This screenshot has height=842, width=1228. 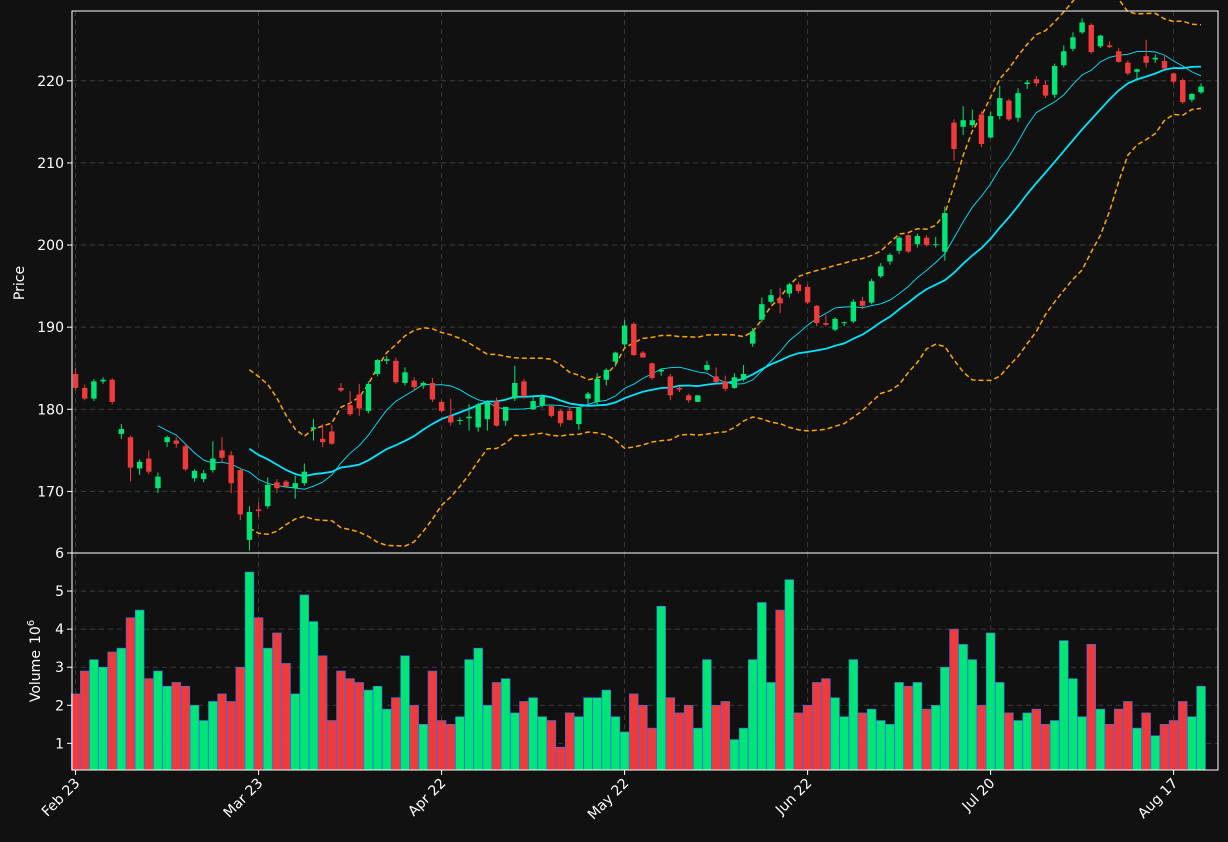 I want to click on volume-axis-exponent: 6, so click(x=31, y=623).